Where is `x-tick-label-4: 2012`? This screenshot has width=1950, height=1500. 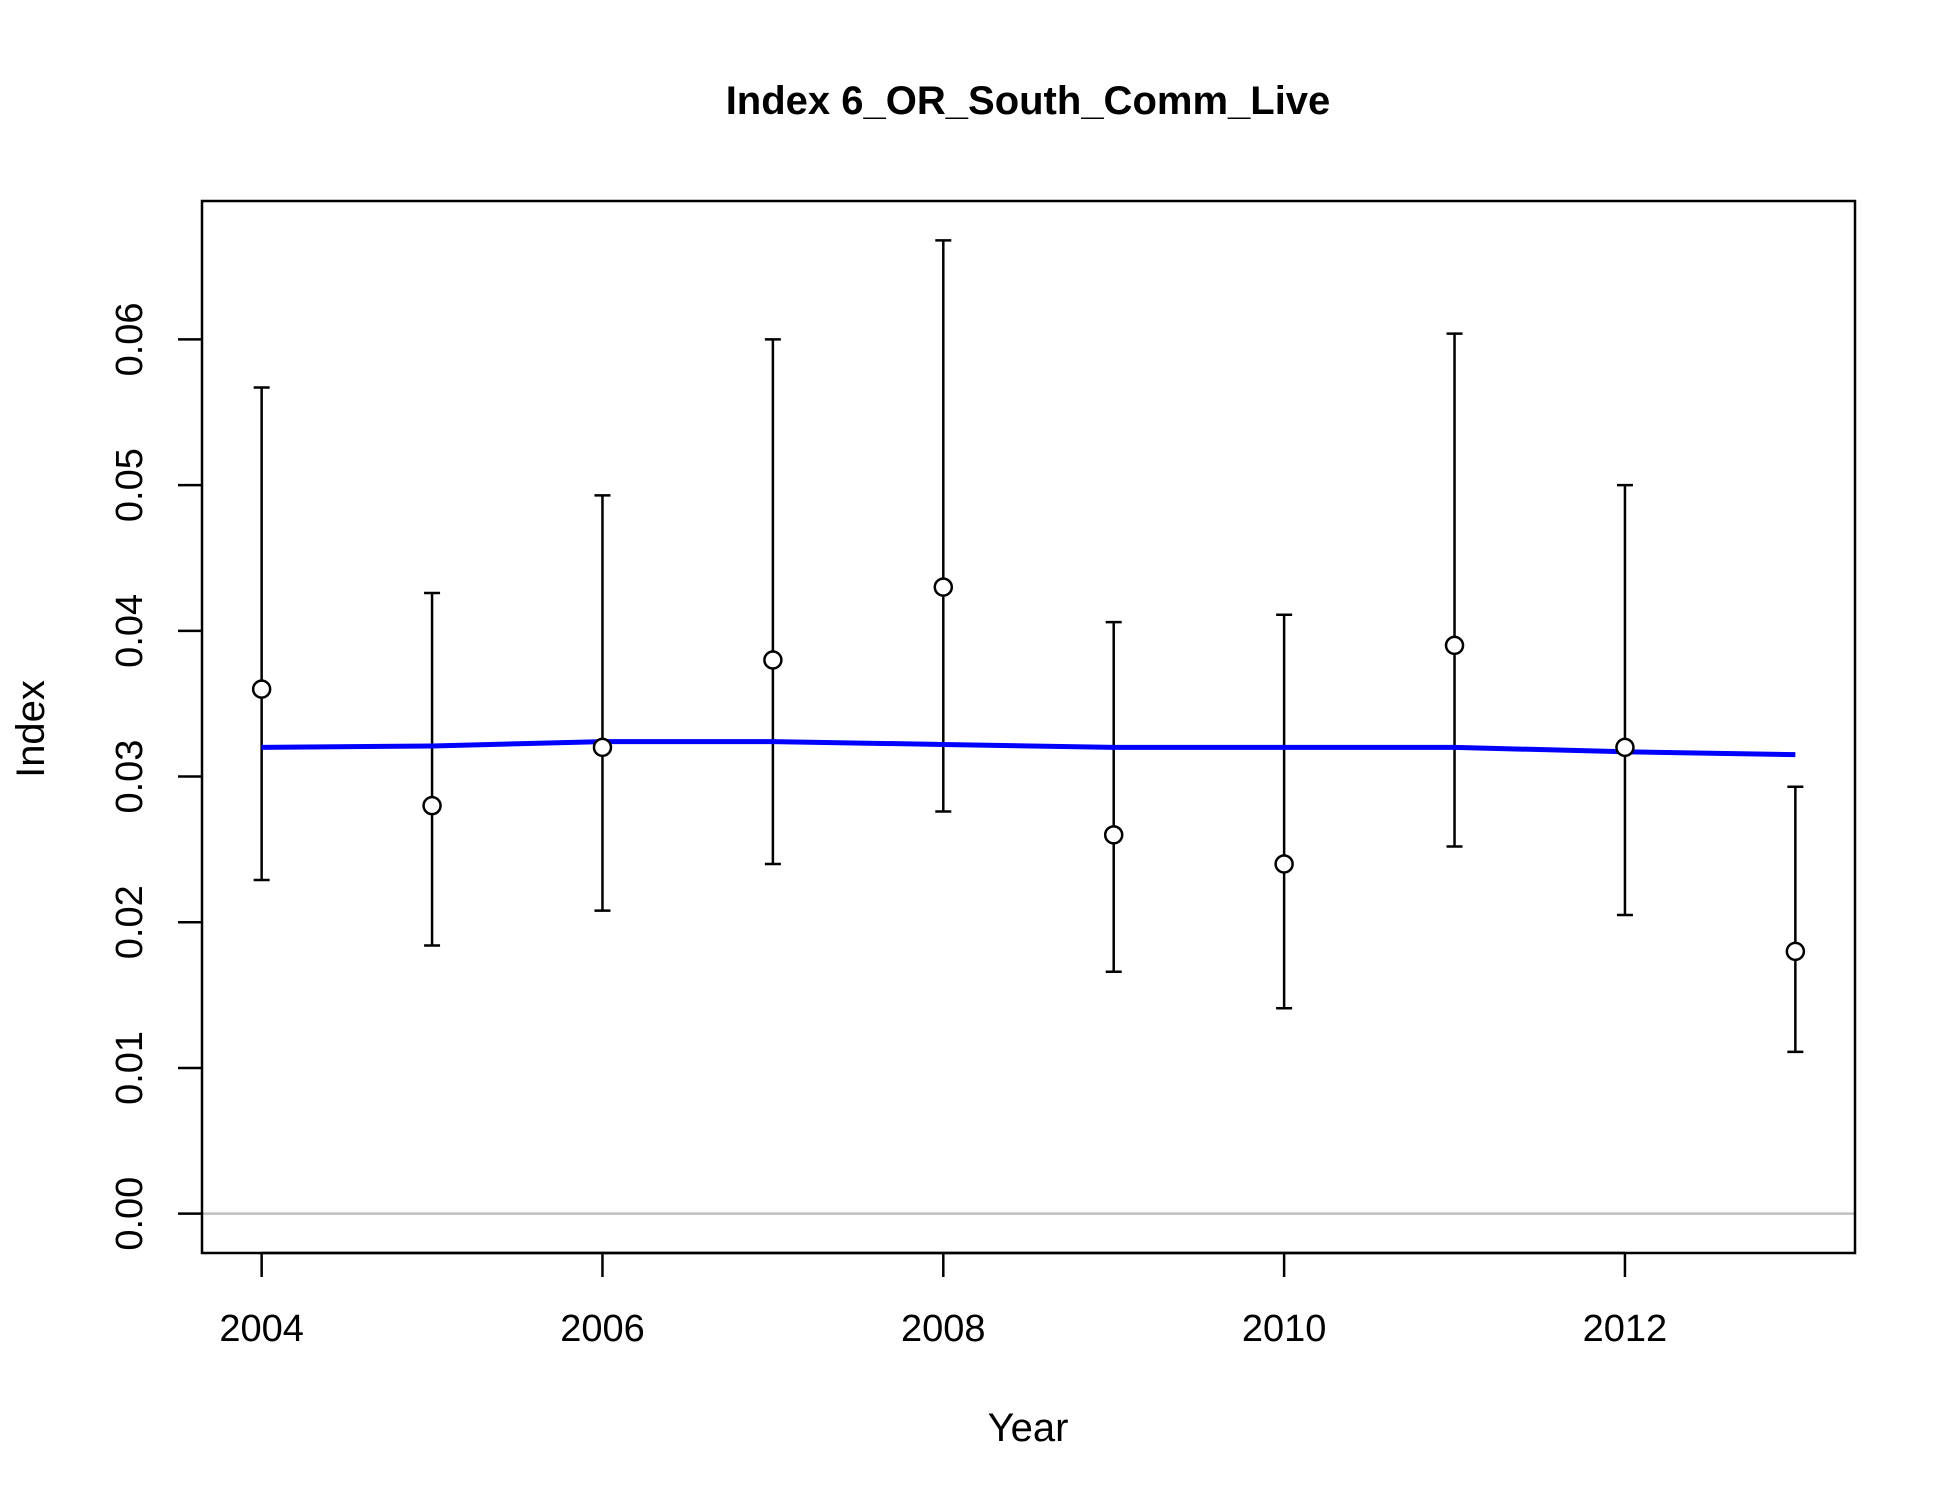
x-tick-label-4: 2012 is located at coordinates (1625, 1329).